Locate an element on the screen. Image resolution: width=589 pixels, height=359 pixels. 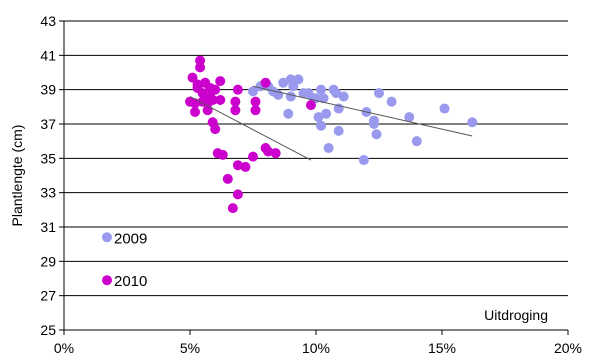
x-axis-title: Uitdroging is located at coordinates (516, 315).